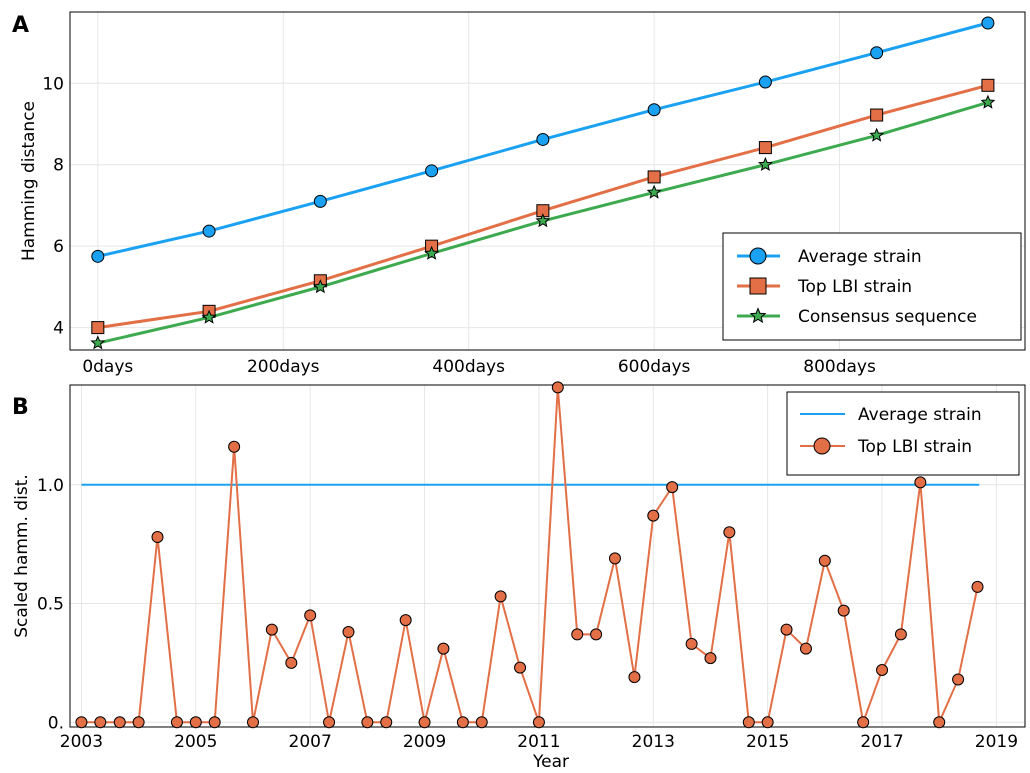 The height and width of the screenshot is (773, 1030). I want to click on panel-b-legend: Average strain Top LBI strain, so click(903, 433).